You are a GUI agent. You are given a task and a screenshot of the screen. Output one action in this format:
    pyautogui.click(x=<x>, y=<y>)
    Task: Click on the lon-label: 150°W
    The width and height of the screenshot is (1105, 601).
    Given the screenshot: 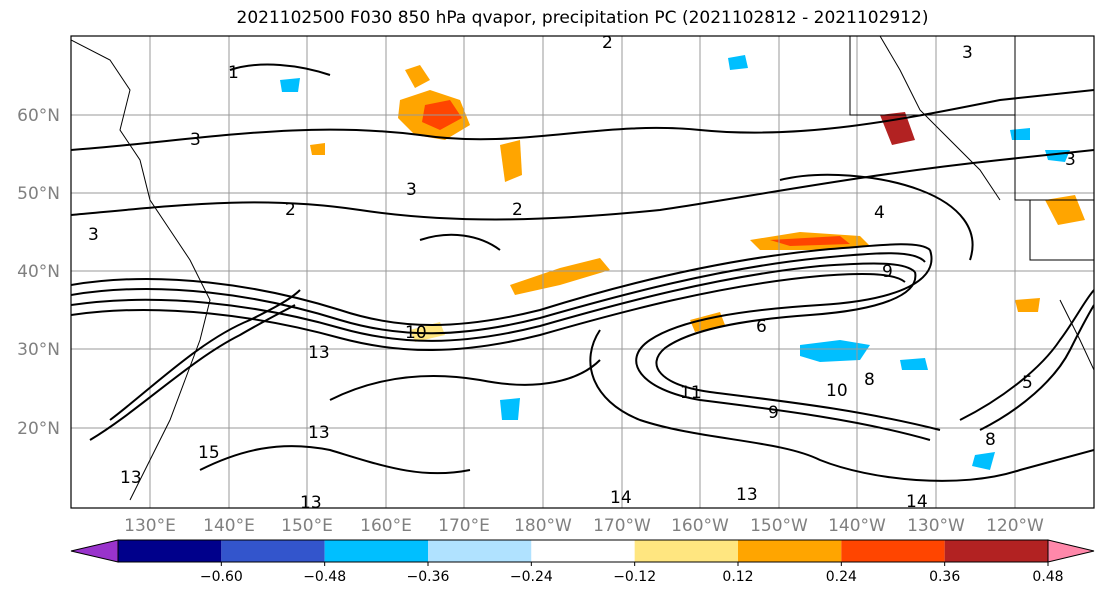 What is the action you would take?
    pyautogui.click(x=779, y=526)
    